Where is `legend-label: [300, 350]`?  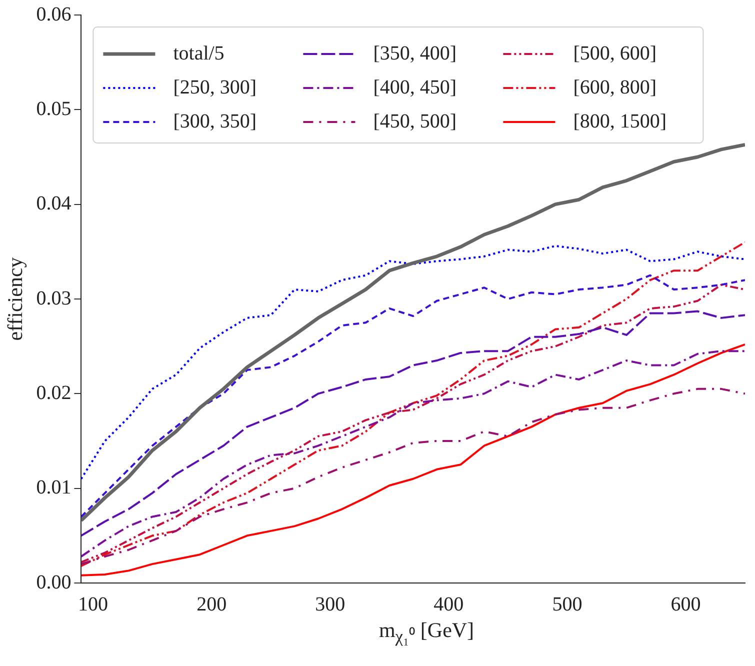
legend-label: [300, 350] is located at coordinates (215, 121).